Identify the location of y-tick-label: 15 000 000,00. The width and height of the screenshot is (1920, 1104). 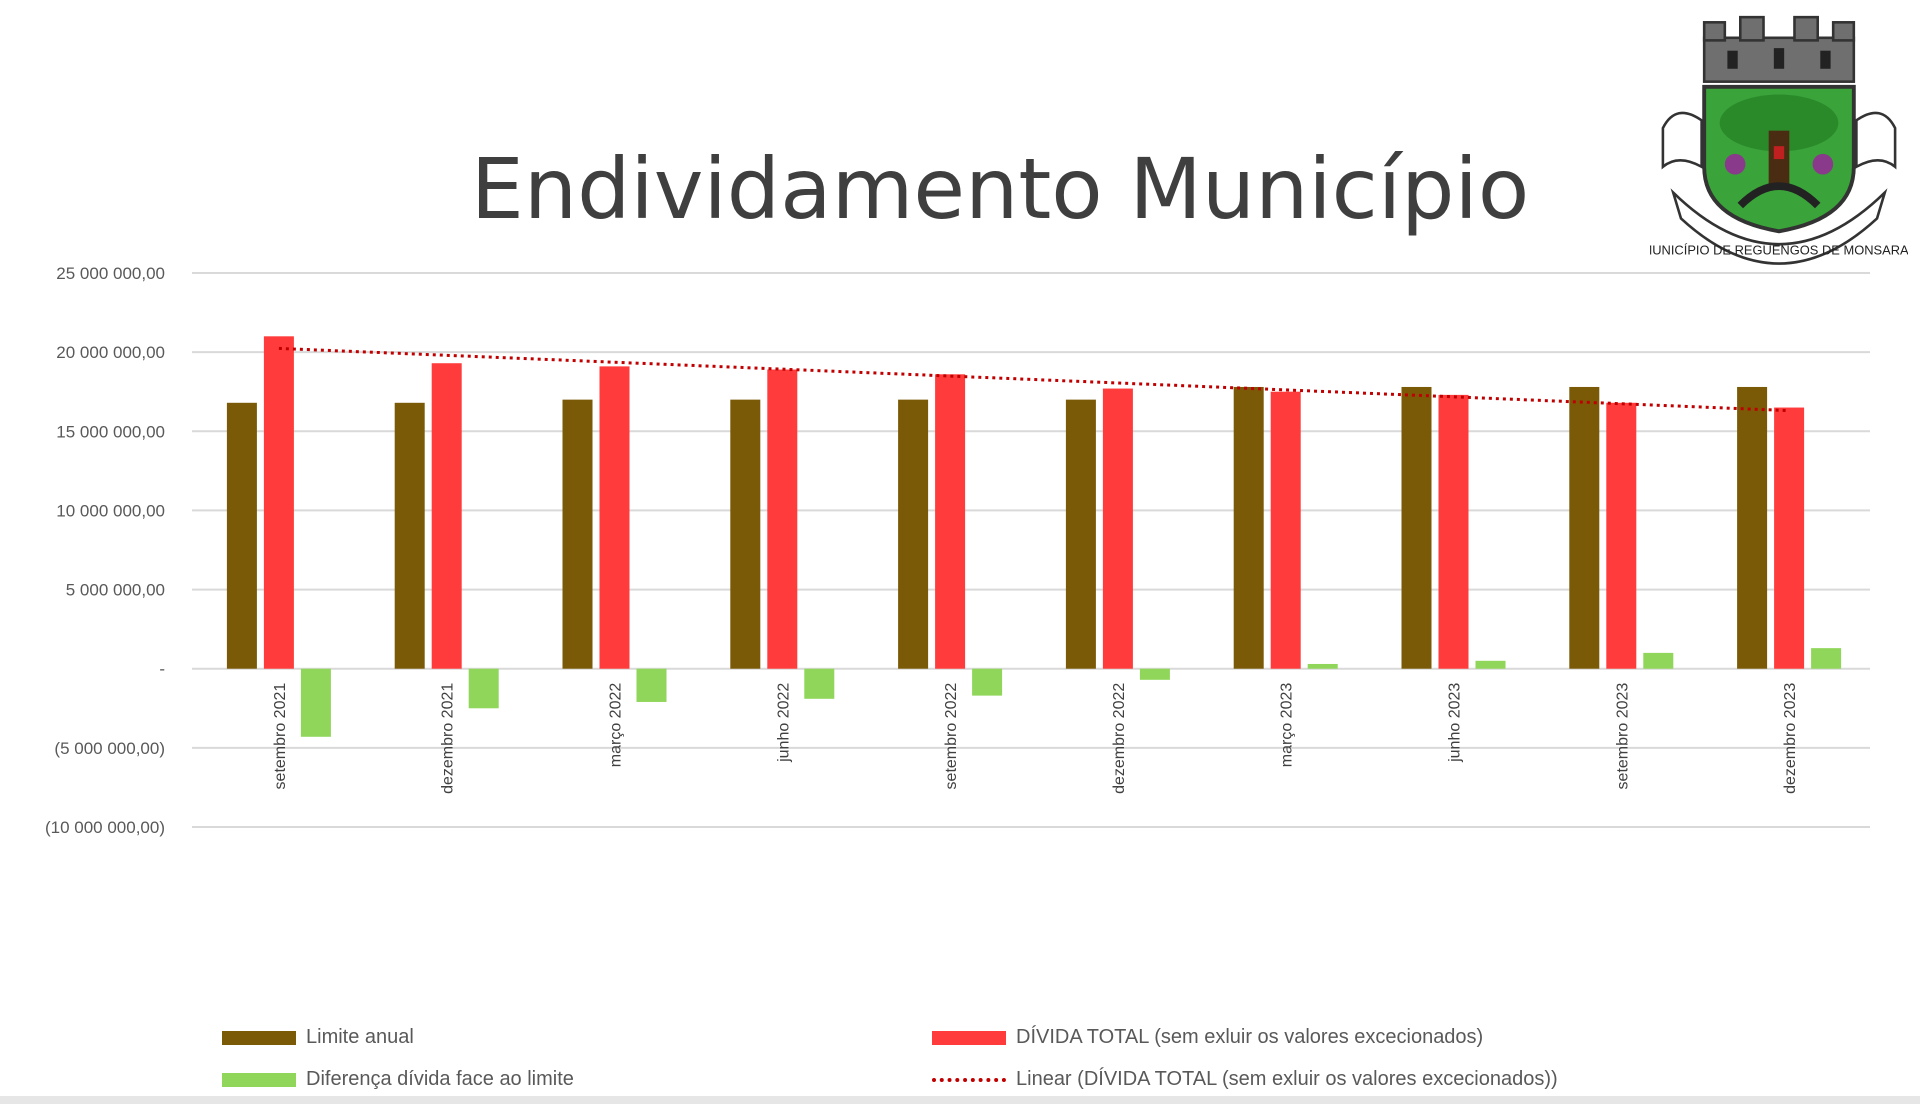
(110, 431).